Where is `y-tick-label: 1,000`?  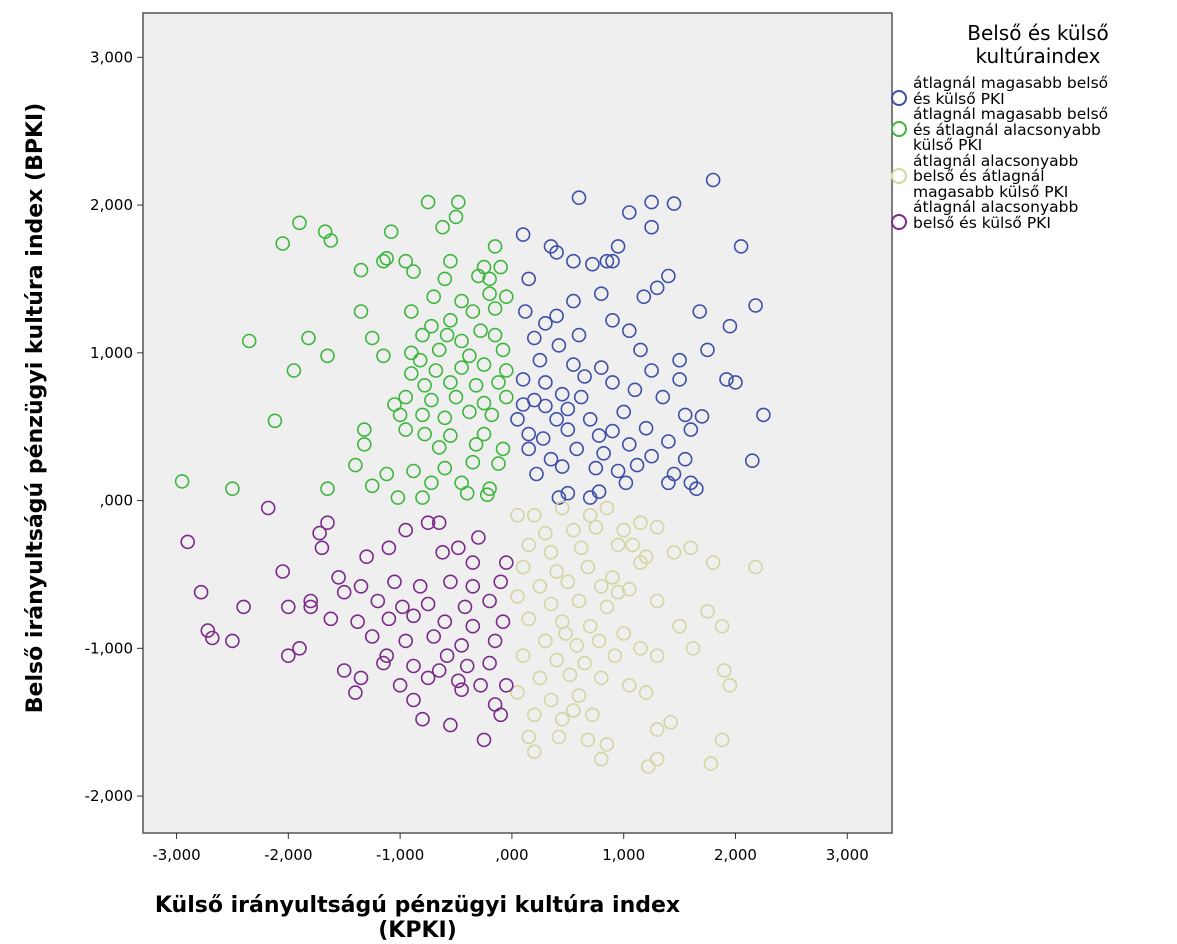 y-tick-label: 1,000 is located at coordinates (111, 353).